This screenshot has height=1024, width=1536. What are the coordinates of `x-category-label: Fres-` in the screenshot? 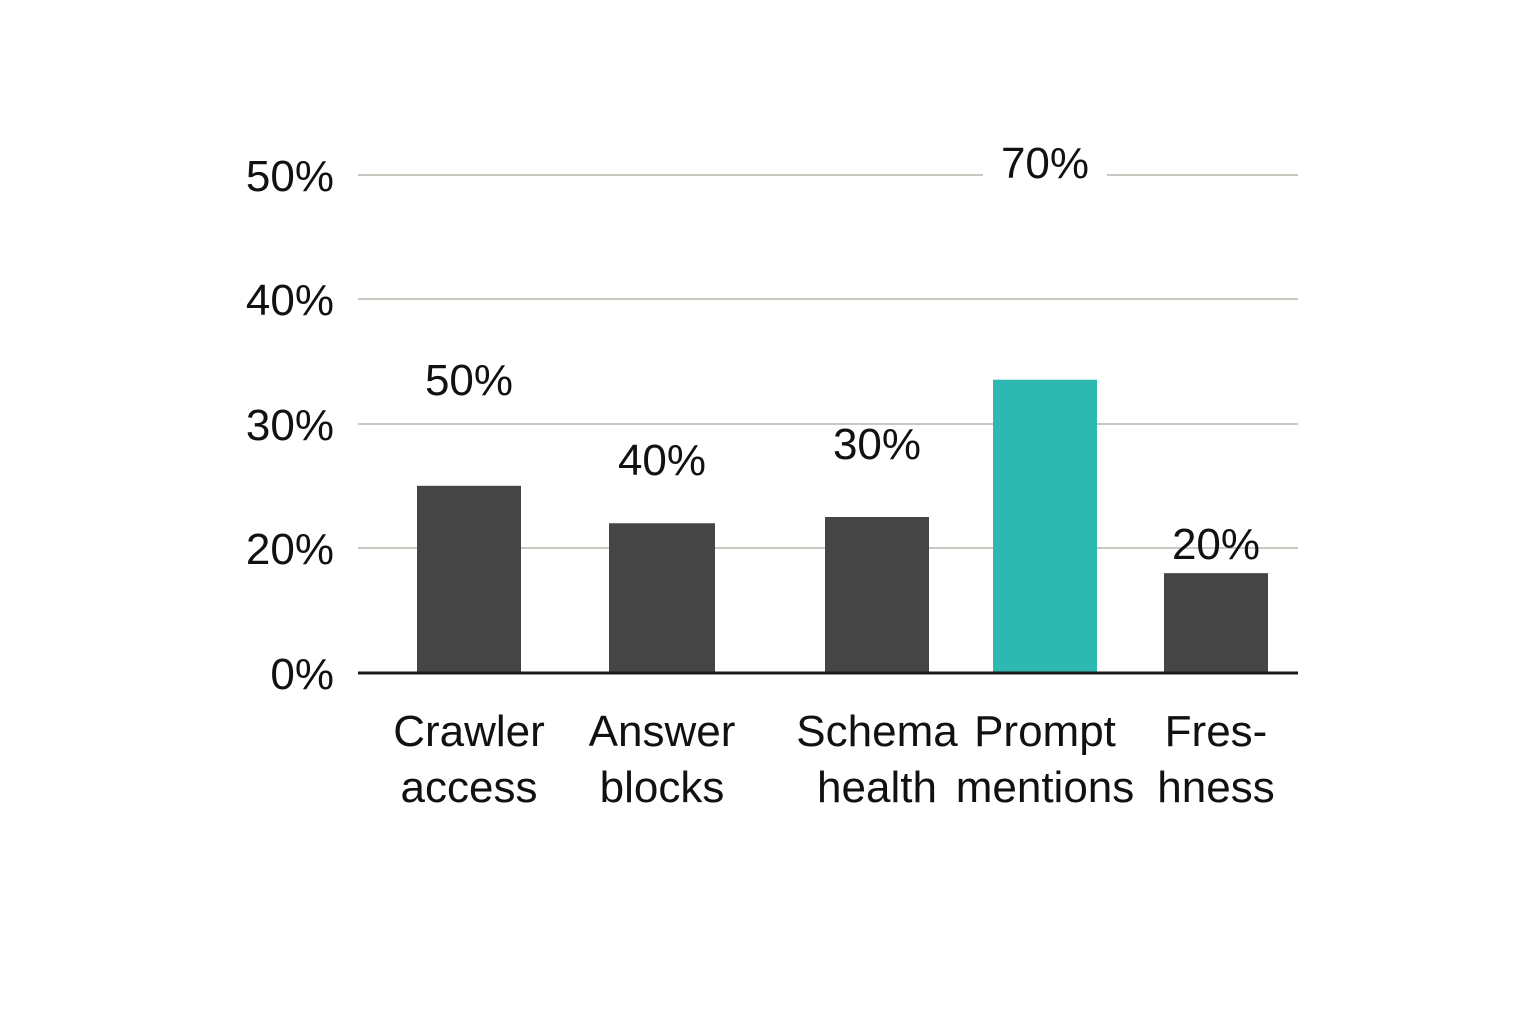 It's located at (1216, 731).